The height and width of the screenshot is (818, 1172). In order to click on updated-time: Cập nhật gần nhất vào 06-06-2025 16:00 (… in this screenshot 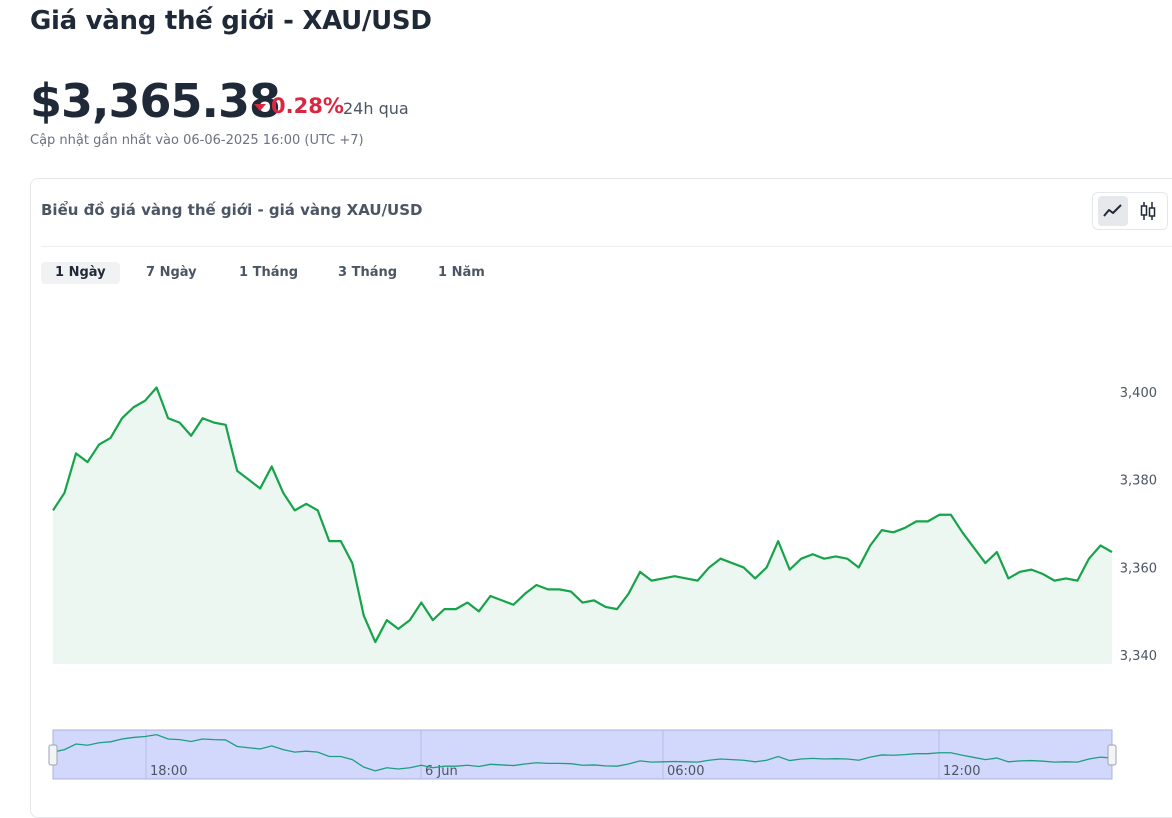, I will do `click(197, 140)`.